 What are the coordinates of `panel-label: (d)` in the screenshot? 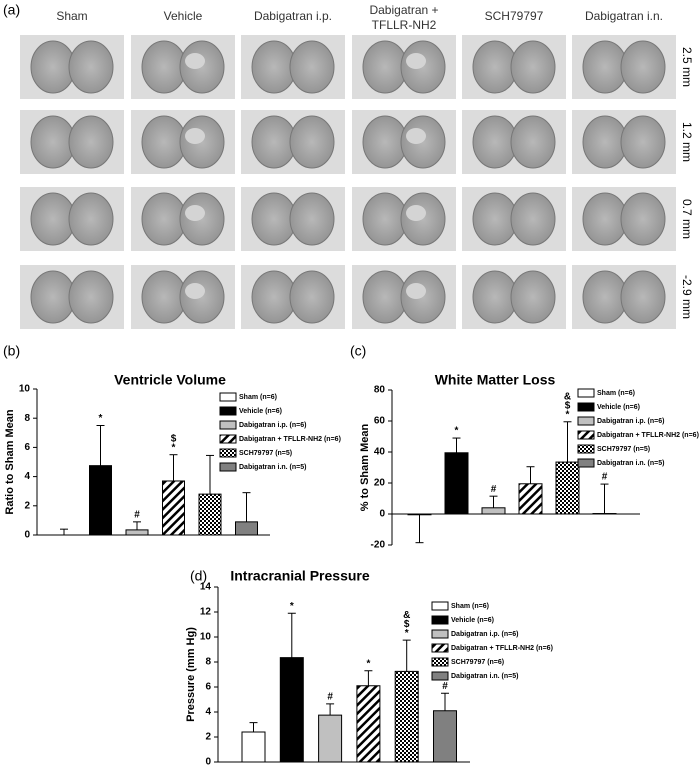 It's located at (198, 576).